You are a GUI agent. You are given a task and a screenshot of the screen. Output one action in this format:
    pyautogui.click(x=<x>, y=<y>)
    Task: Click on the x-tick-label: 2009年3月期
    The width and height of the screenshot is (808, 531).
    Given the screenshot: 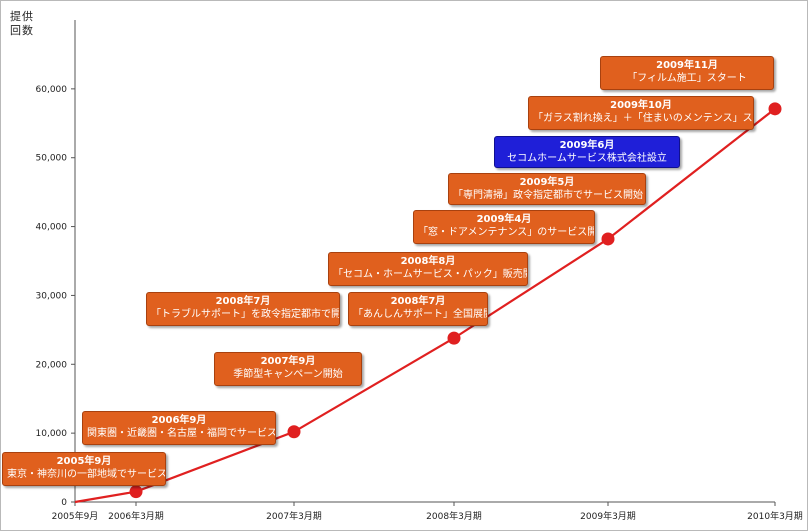 What is the action you would take?
    pyautogui.click(x=608, y=516)
    